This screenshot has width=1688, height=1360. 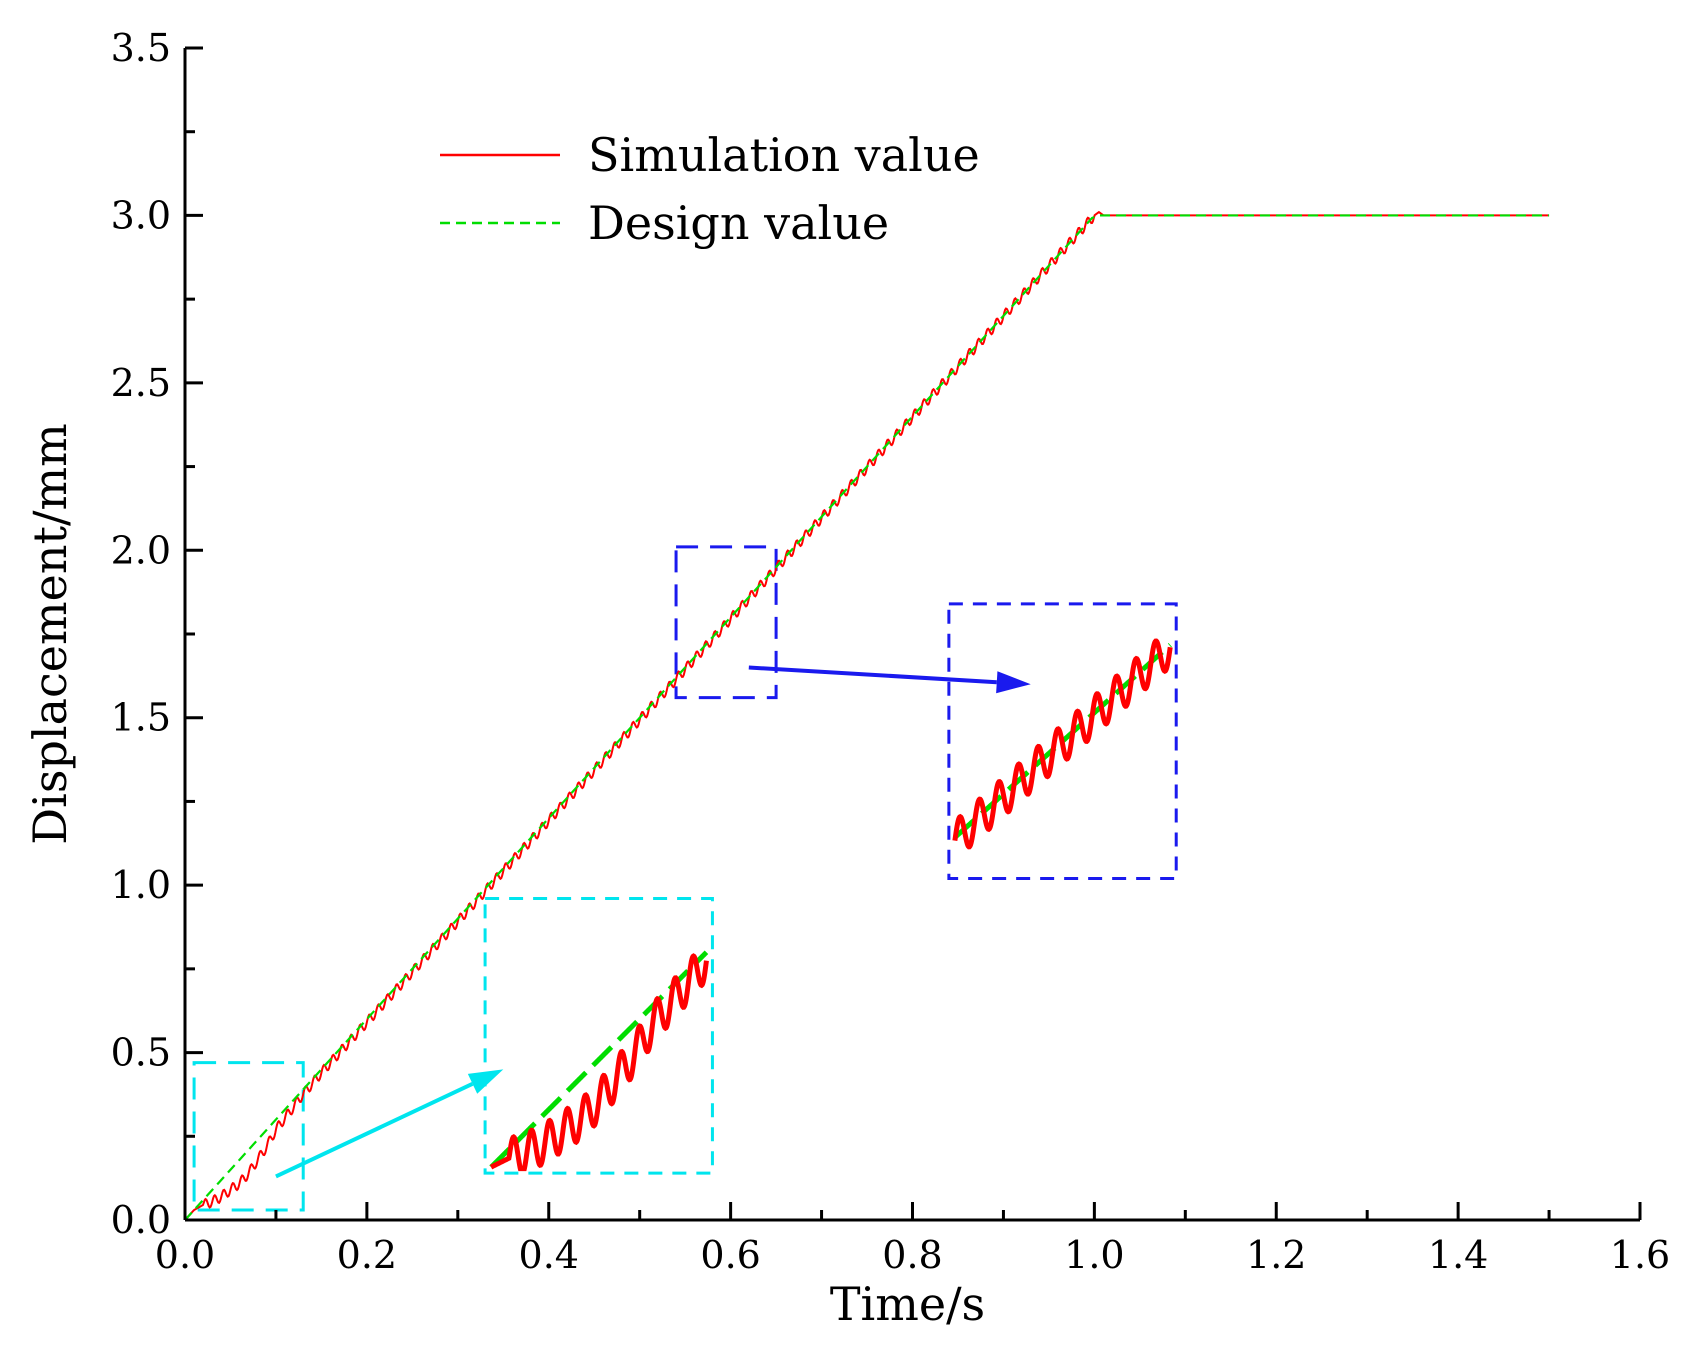 What do you see at coordinates (485, 1081) in the screenshot?
I see `zoom-box-low-arrow-head` at bounding box center [485, 1081].